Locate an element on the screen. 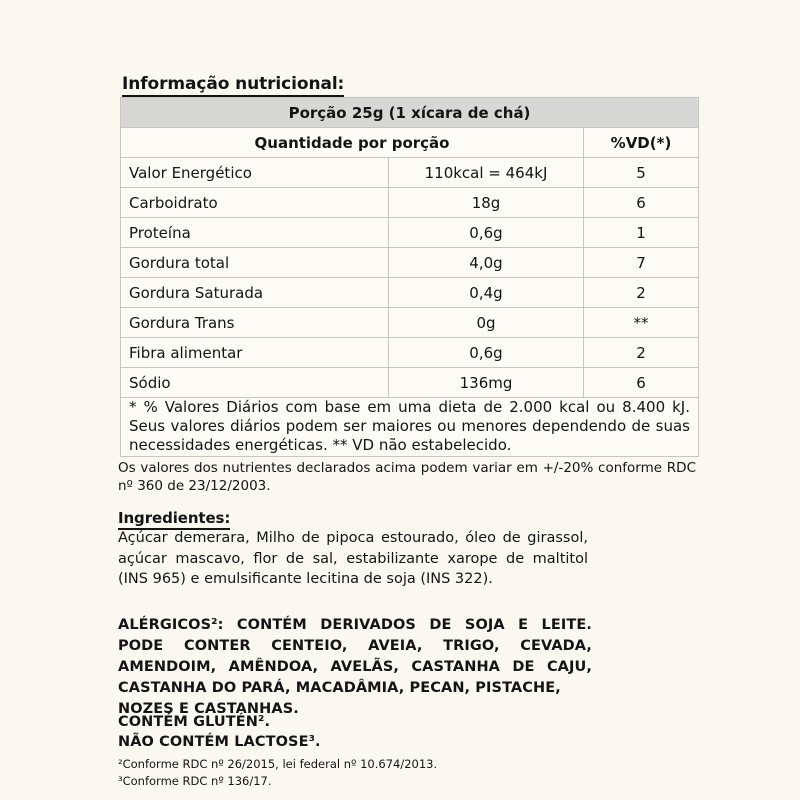  amount-header-cell: Quantidade por porção is located at coordinates (352, 142).